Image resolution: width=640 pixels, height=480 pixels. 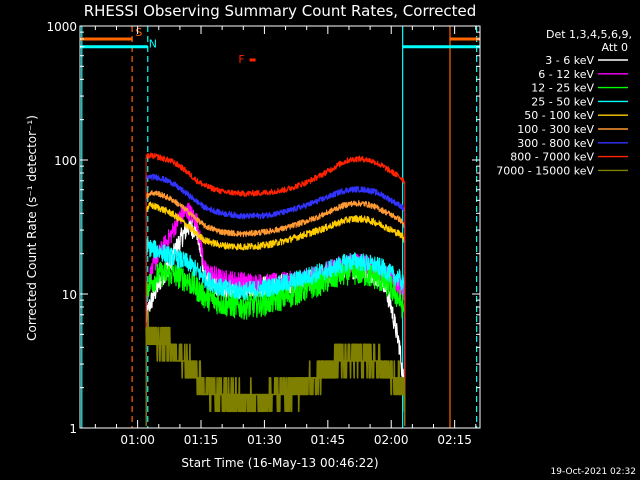 What do you see at coordinates (566, 74) in the screenshot?
I see `legend-label-1: 6 - 12 keV` at bounding box center [566, 74].